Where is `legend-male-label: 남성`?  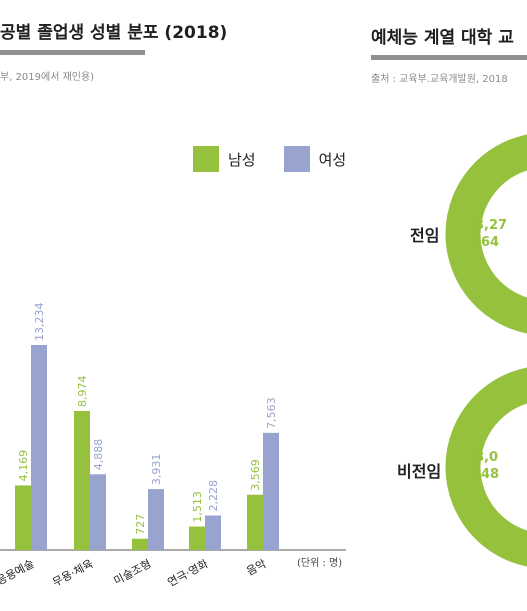 legend-male-label: 남성 is located at coordinates (242, 159).